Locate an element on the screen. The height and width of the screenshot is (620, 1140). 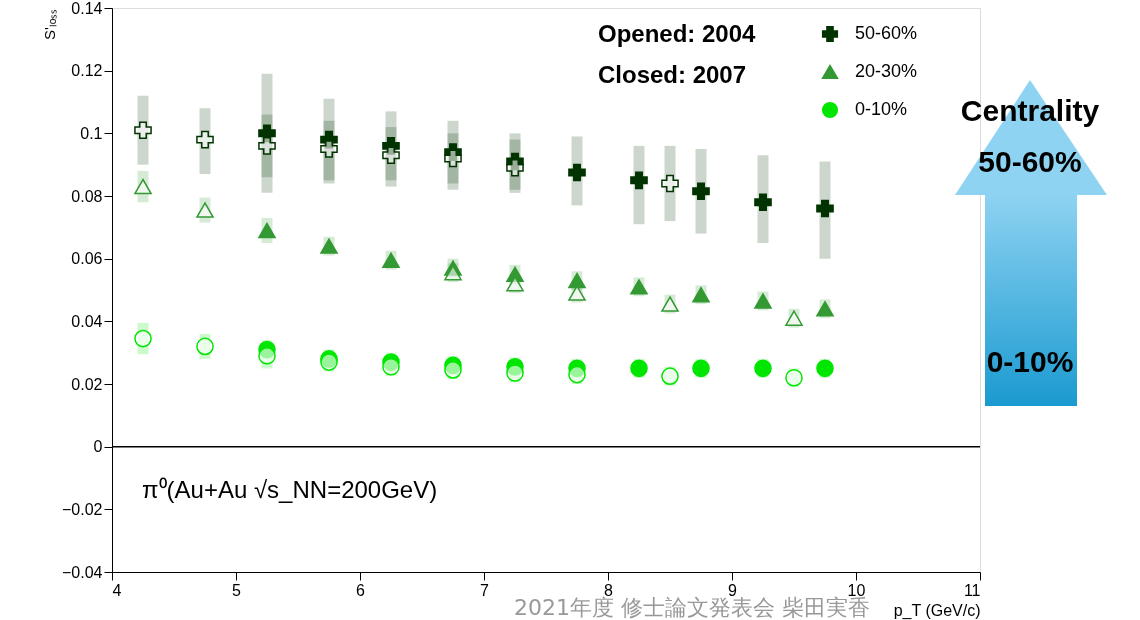
y-tick-label: 0.1 is located at coordinates (91, 133).